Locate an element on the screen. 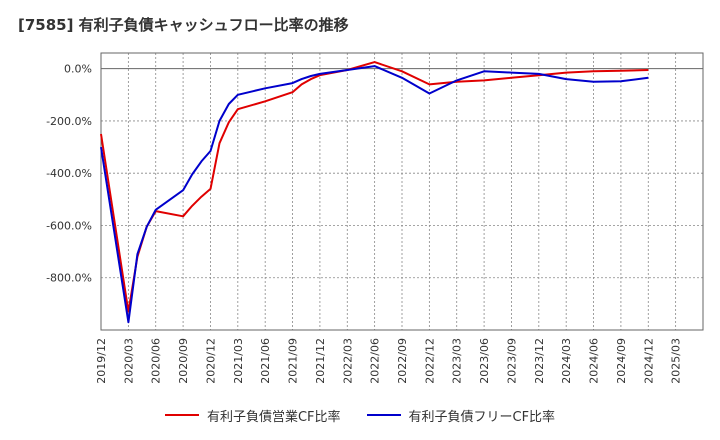 The width and height of the screenshot is (720, 440). legend-item-operating-cf: 有利子負債営業CF比率 is located at coordinates (252, 415).